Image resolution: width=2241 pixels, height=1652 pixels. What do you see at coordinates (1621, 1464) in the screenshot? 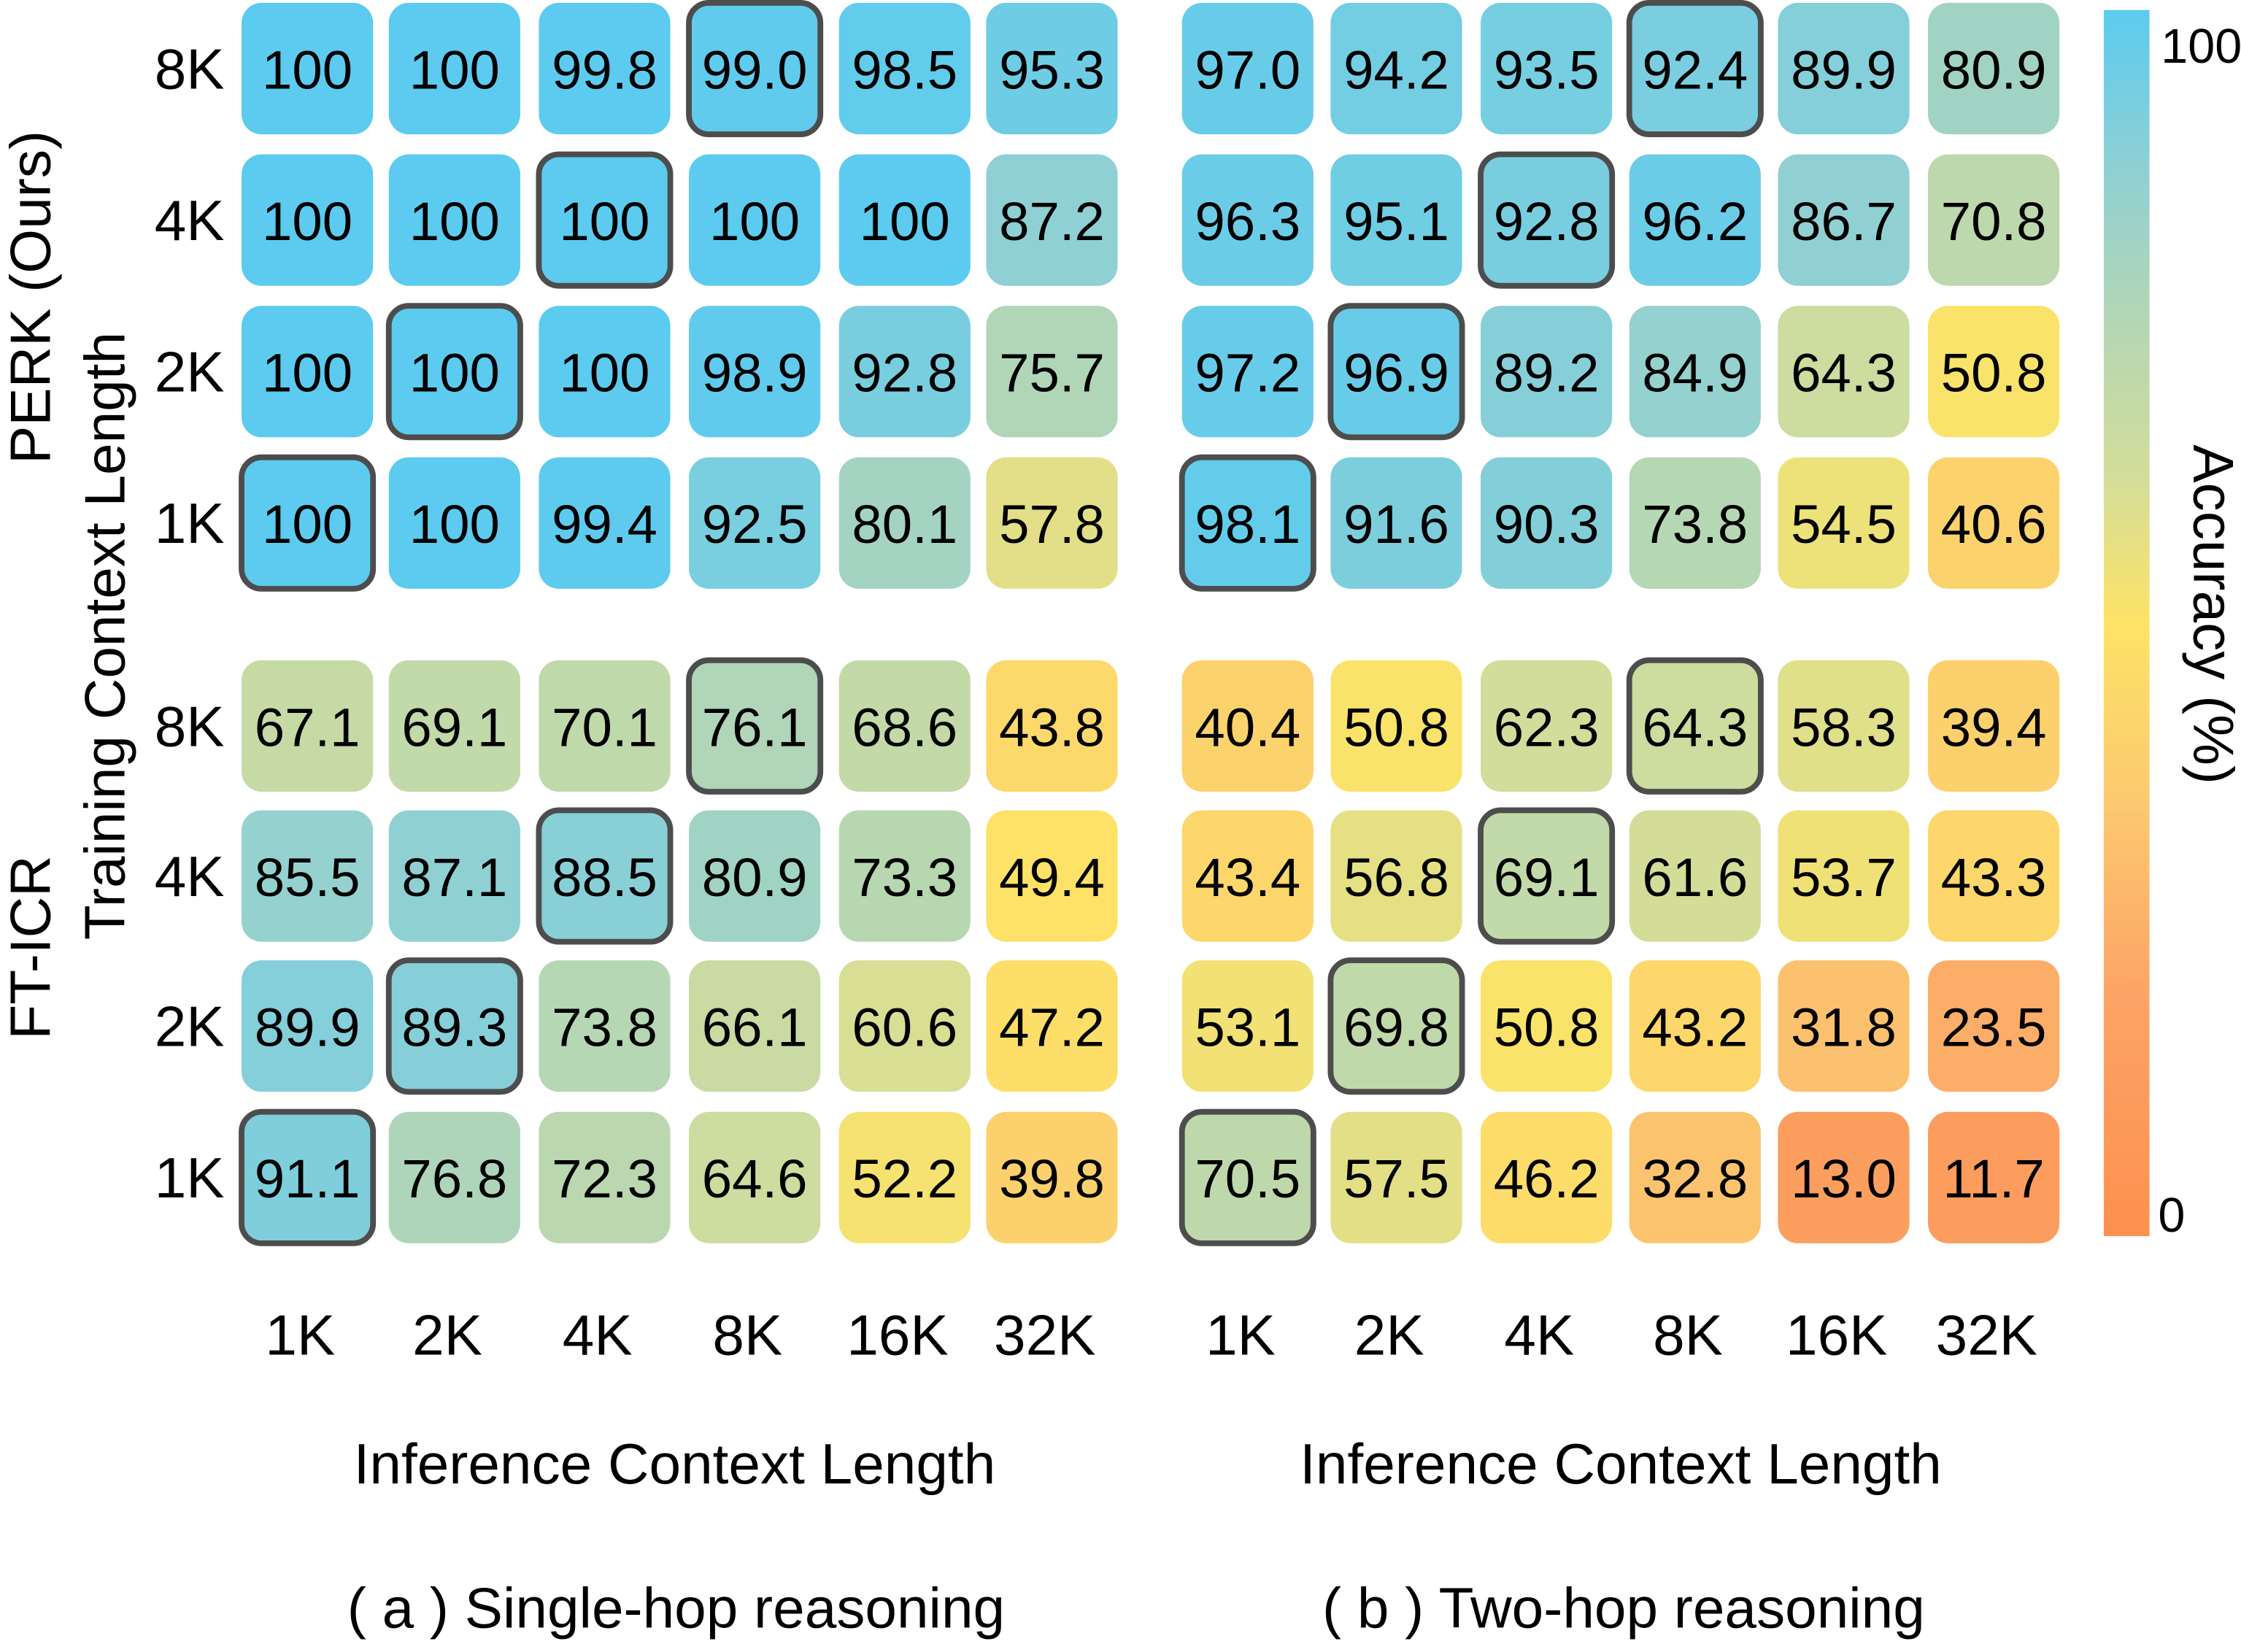
I see `x-axis-title-b: Inference Context Length` at bounding box center [1621, 1464].